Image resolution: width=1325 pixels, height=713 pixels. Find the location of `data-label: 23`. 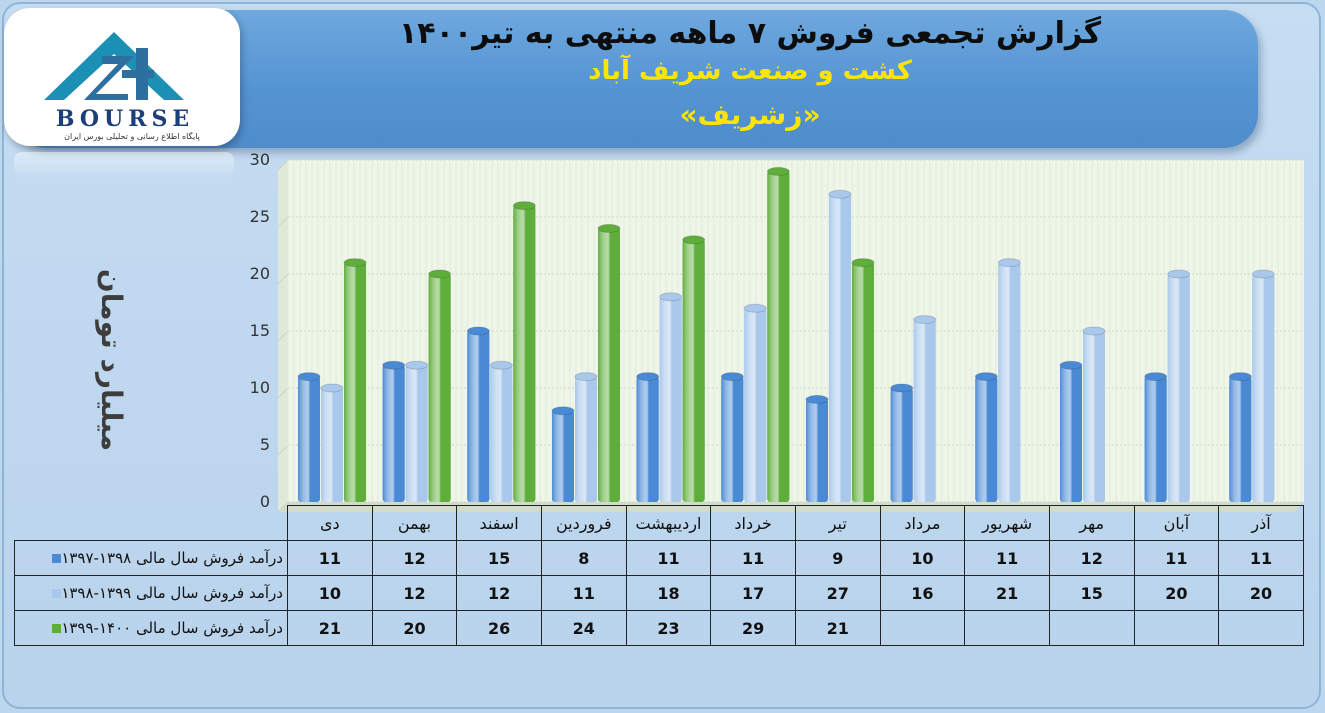

data-label: 23 is located at coordinates (668, 628).